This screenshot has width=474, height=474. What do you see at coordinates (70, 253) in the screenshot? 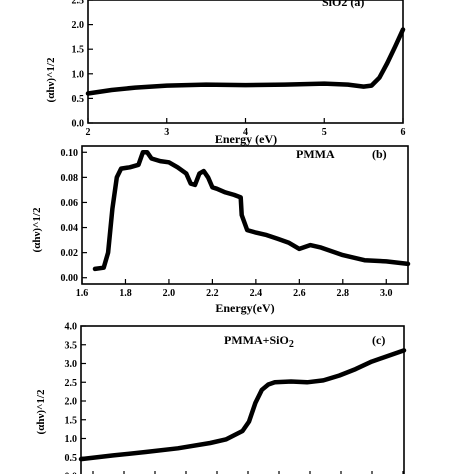
I see `panel-b-y-tick-label: 0.02` at bounding box center [70, 253].